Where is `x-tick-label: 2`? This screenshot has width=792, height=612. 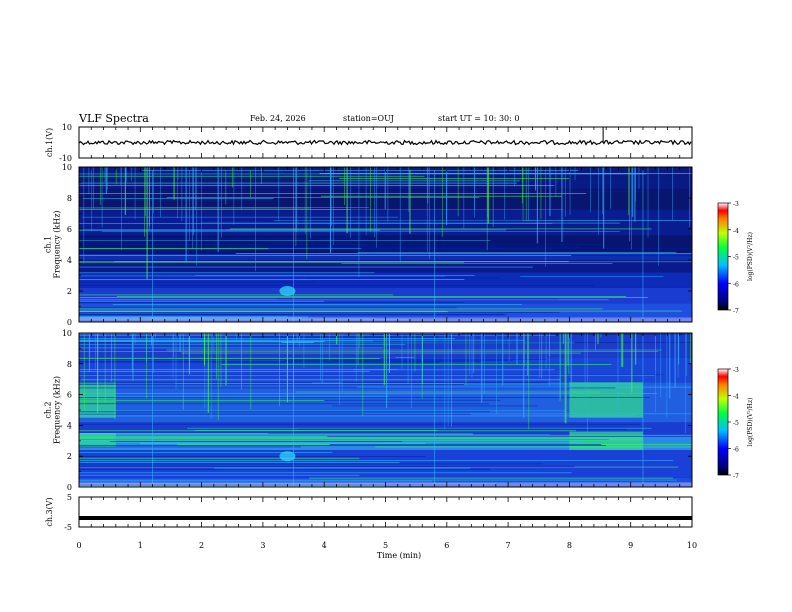 x-tick-label: 2 is located at coordinates (201, 545).